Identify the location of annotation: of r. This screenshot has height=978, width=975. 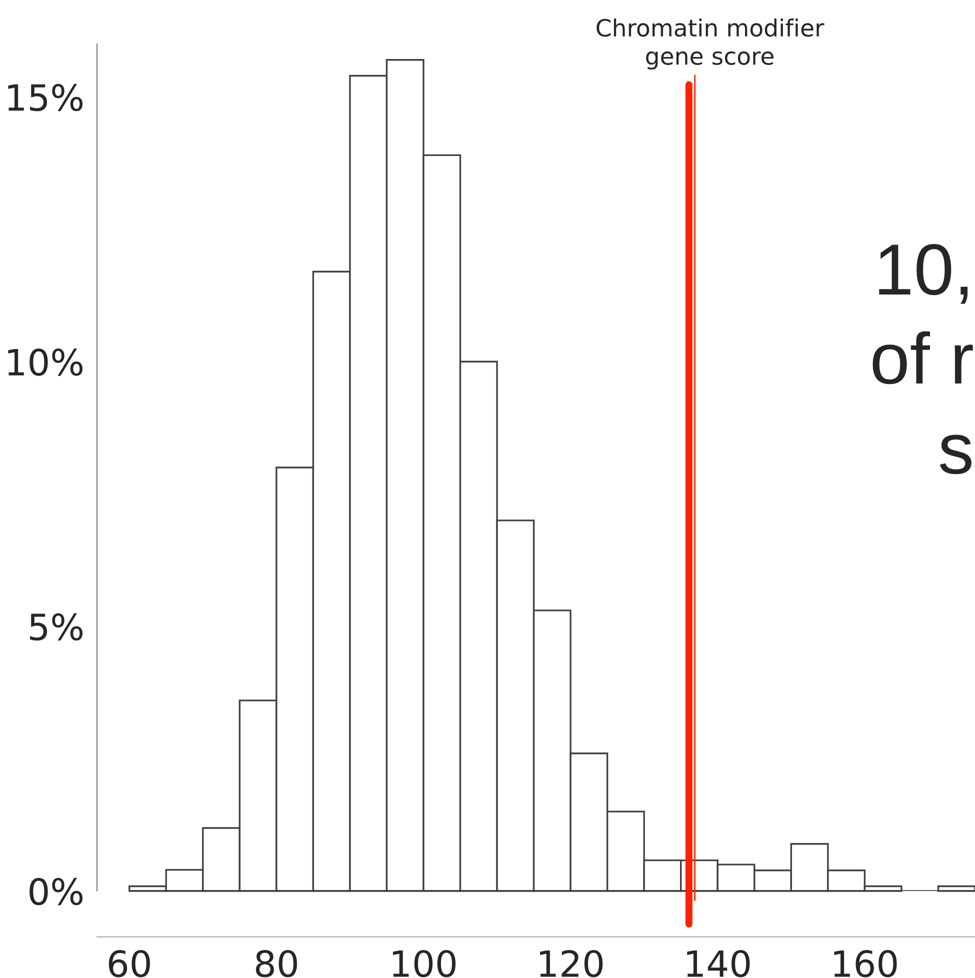
(922, 357).